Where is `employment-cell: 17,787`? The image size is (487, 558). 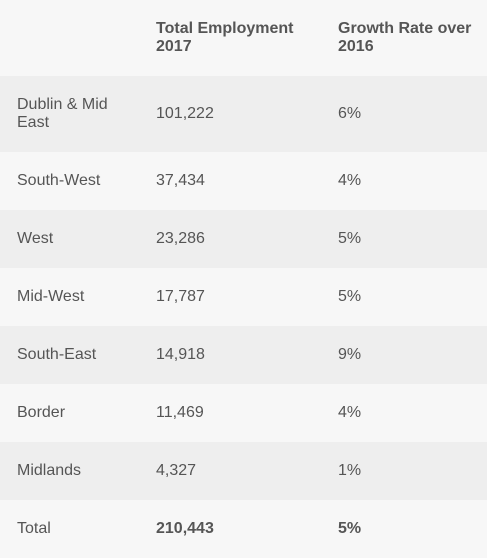
employment-cell: 17,787 is located at coordinates (180, 296).